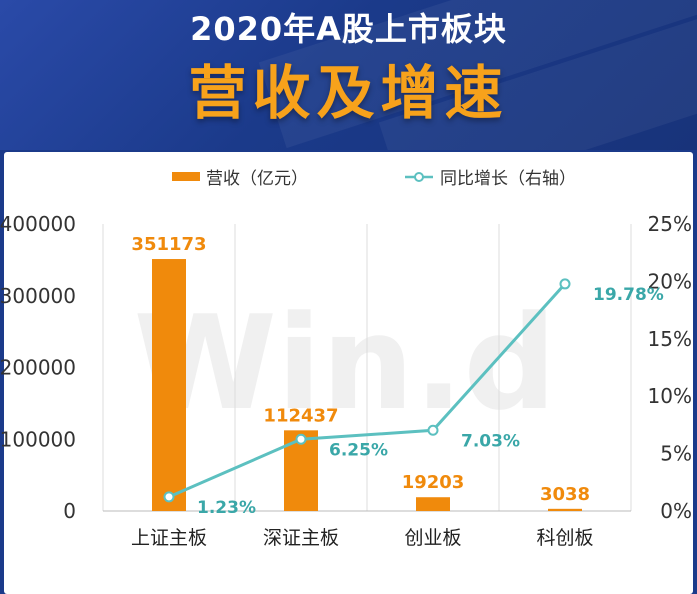  Describe the element at coordinates (670, 339) in the screenshot. I see `y-right-tick-label: 15%` at that location.